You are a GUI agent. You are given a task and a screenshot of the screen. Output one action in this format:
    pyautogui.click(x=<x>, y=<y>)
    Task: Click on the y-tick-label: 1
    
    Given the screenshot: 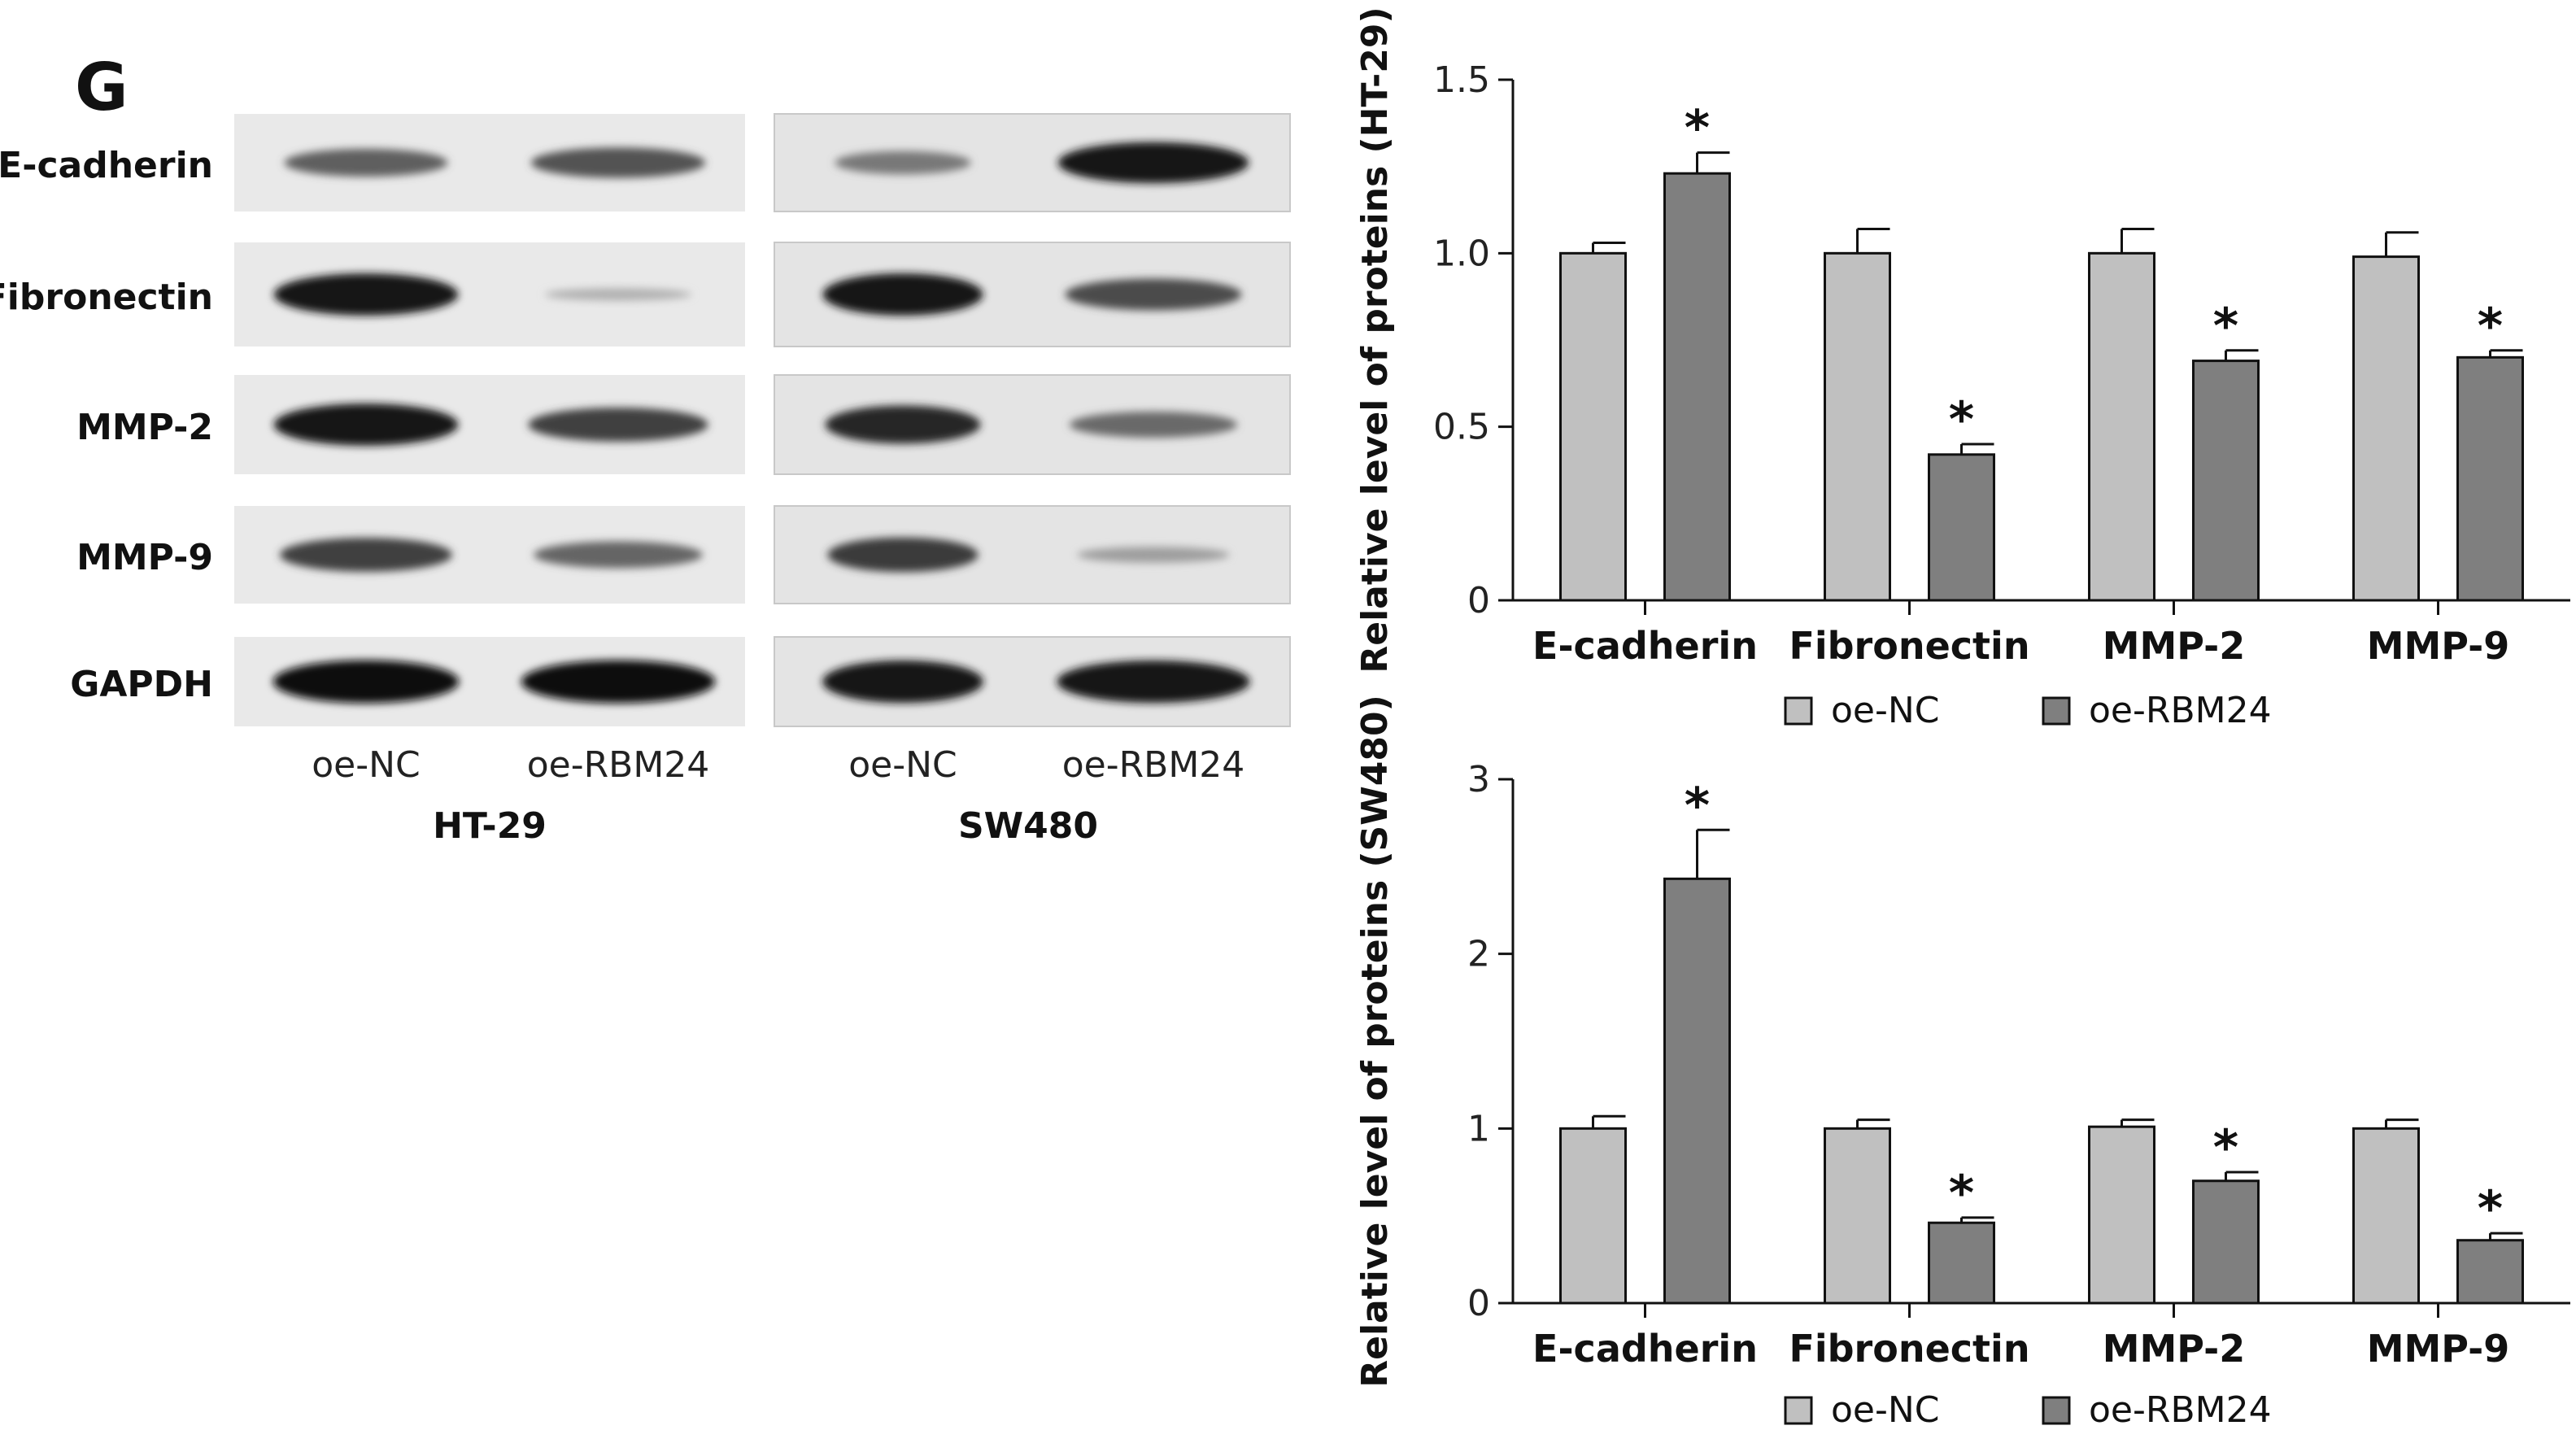 What is the action you would take?
    pyautogui.click(x=1478, y=1129)
    